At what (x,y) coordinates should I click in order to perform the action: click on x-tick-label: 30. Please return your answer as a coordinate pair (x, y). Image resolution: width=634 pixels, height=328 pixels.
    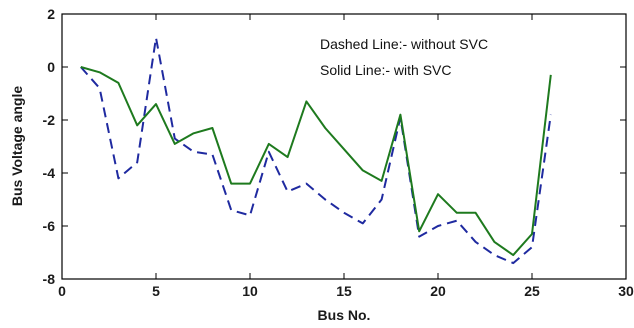
    Looking at the image, I should click on (626, 291).